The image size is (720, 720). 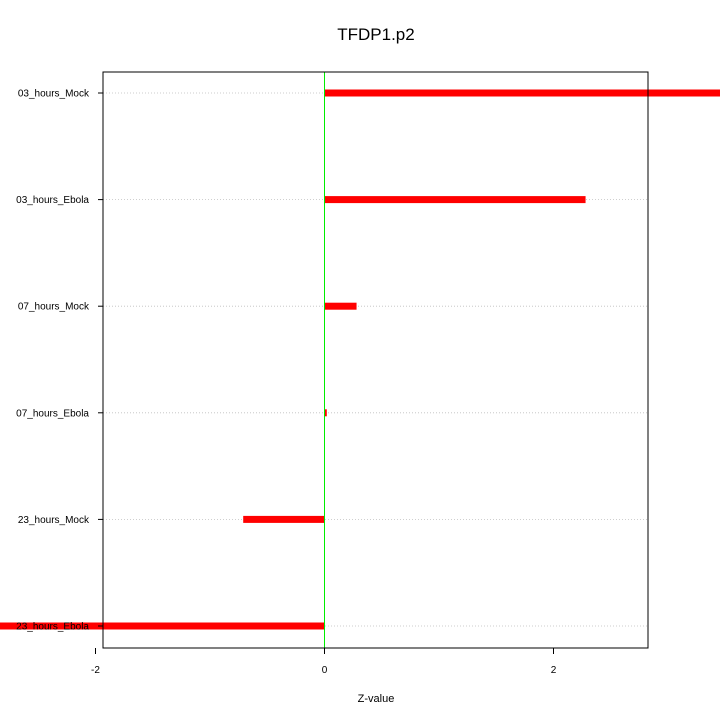 I want to click on y-tick-label: 07_hours_Mock, so click(x=54, y=307).